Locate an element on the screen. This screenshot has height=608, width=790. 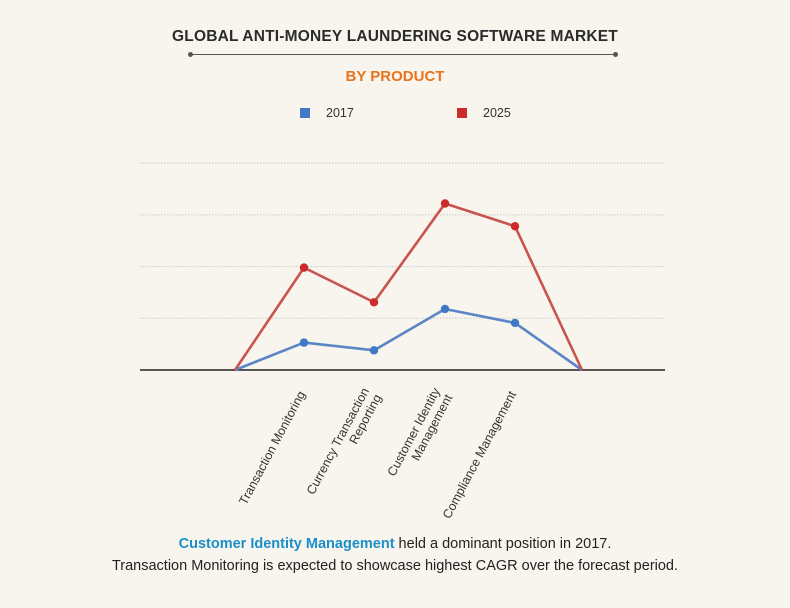
x-tick-label-4: Compliance Management is located at coordinates (479, 454).